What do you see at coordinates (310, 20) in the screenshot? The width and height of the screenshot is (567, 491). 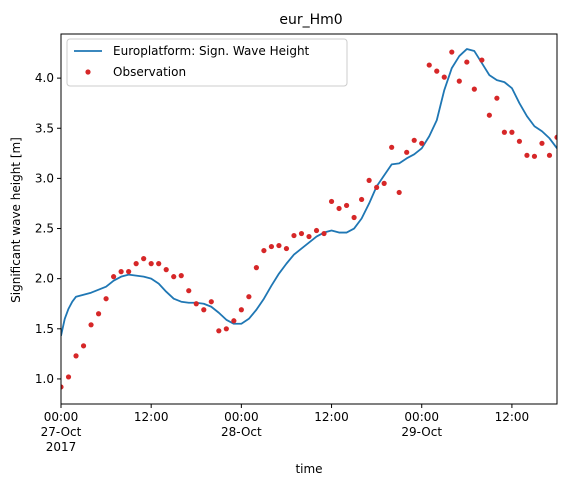 I see `chart-title: eur_Hm0` at bounding box center [310, 20].